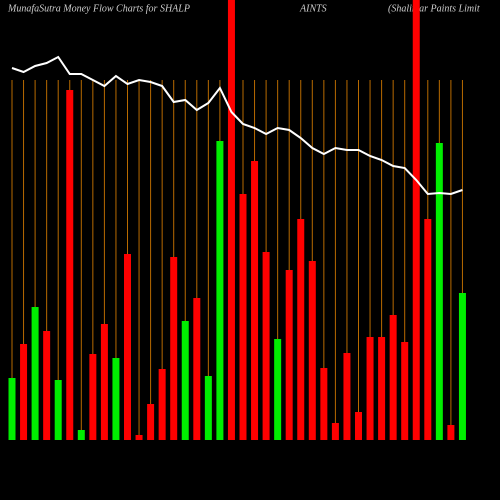 This screenshot has height=500, width=500. What do you see at coordinates (434, 8) in the screenshot?
I see `chart-title: (Shalimar Paints Limit` at bounding box center [434, 8].